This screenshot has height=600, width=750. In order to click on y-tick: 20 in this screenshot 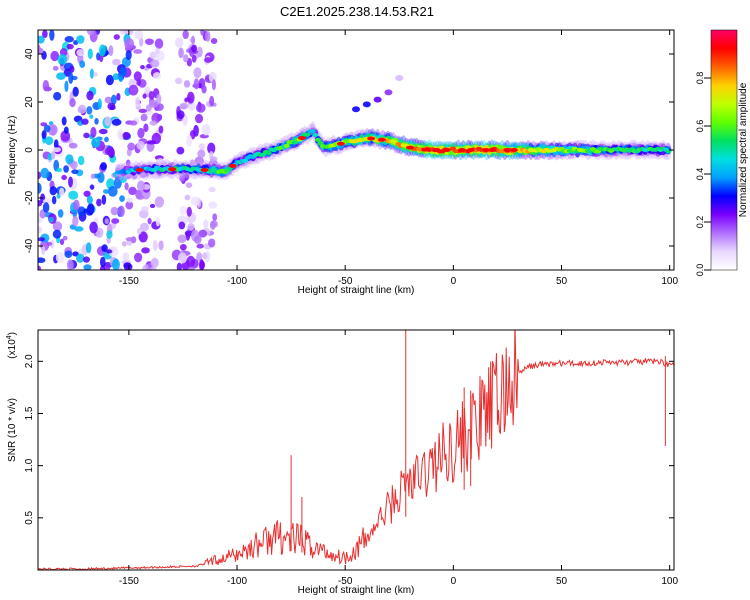, I will do `click(349, 102)`.